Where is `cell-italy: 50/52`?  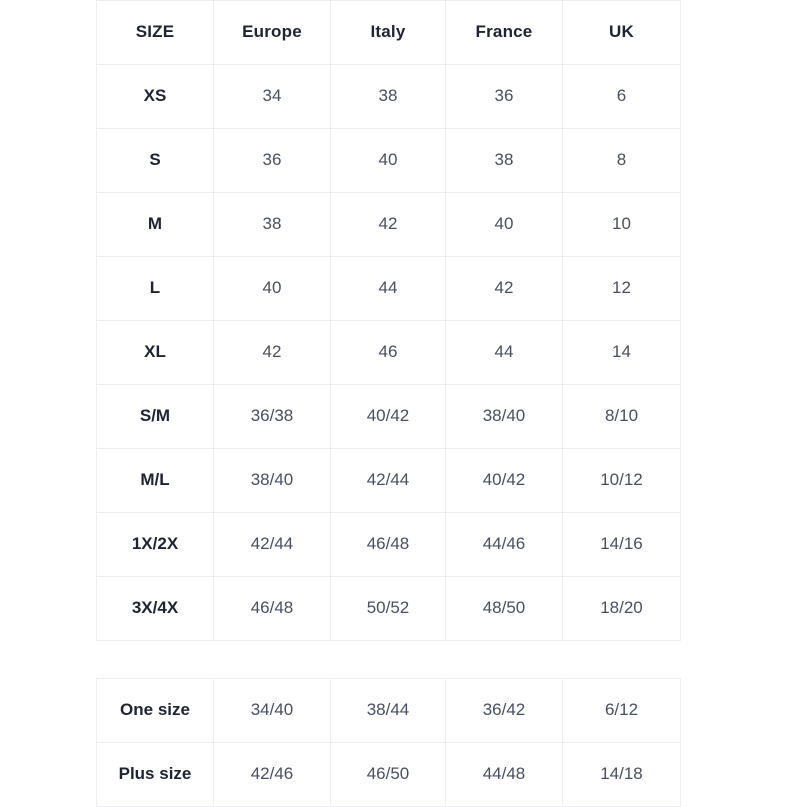
cell-italy: 50/52 is located at coordinates (388, 608).